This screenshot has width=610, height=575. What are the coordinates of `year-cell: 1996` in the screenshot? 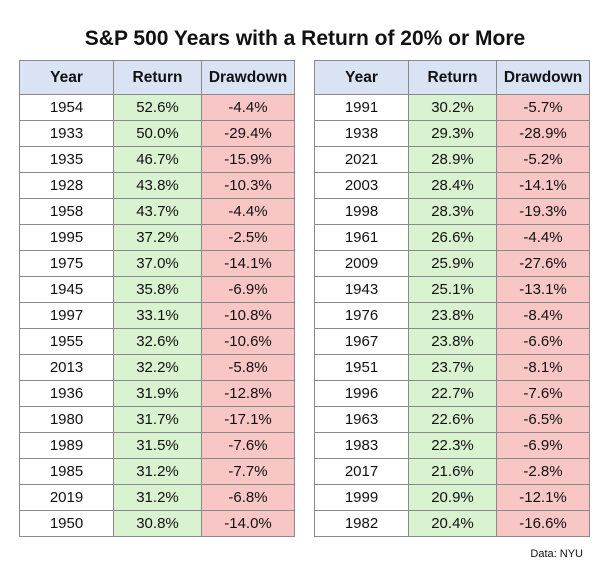 It's located at (361, 393).